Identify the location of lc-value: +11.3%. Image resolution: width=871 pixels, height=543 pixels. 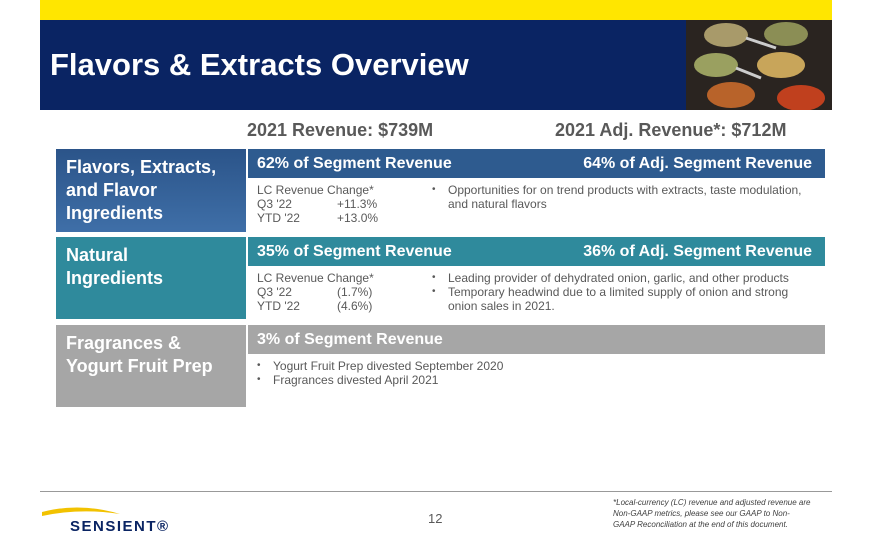
(357, 204).